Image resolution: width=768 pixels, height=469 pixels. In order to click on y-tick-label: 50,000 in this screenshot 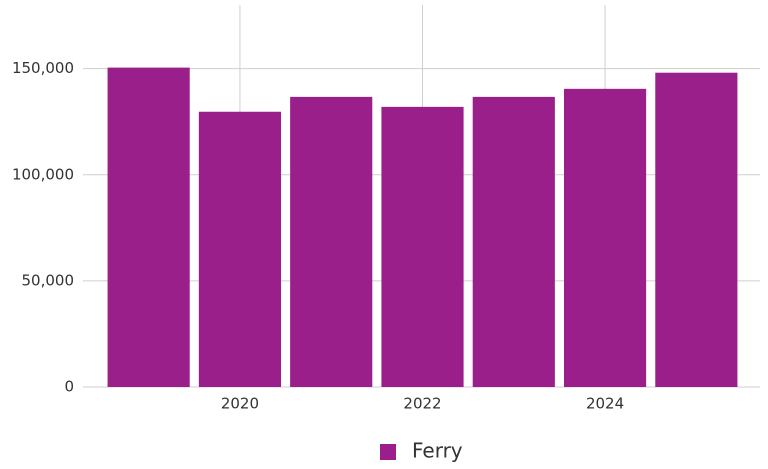, I will do `click(48, 280)`.